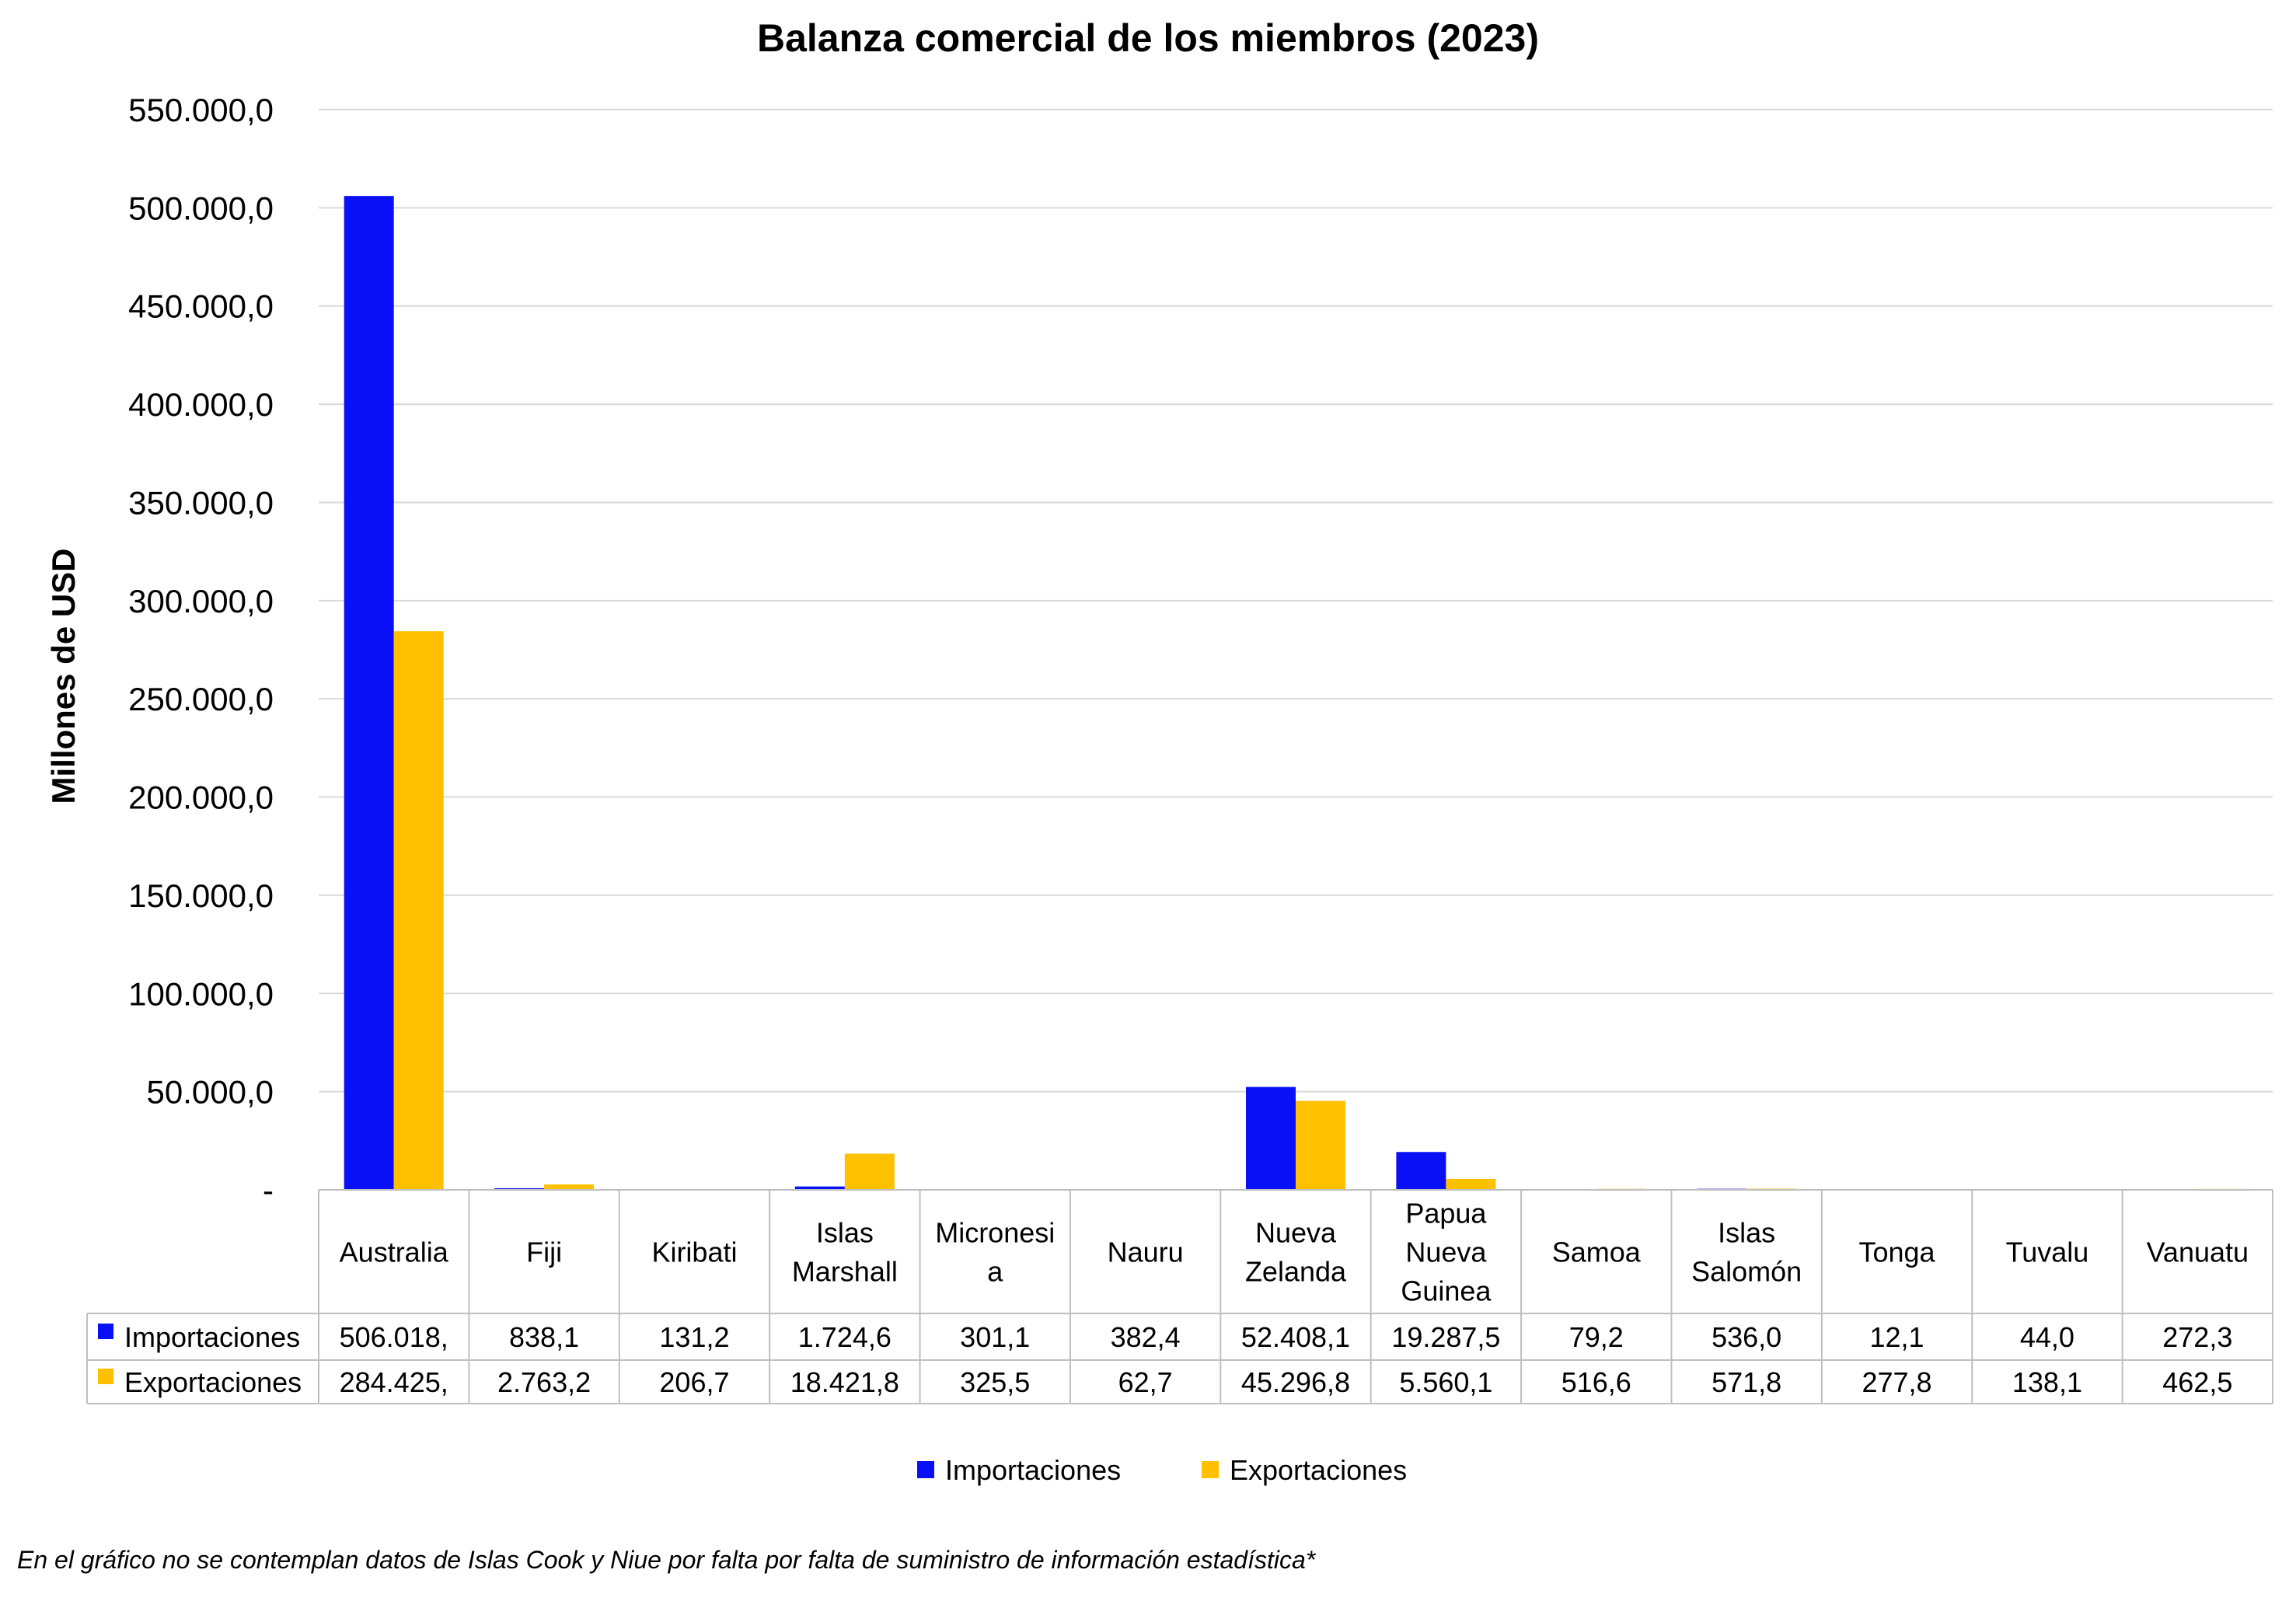  I want to click on y-tick-label: 300.000,0, so click(201, 601).